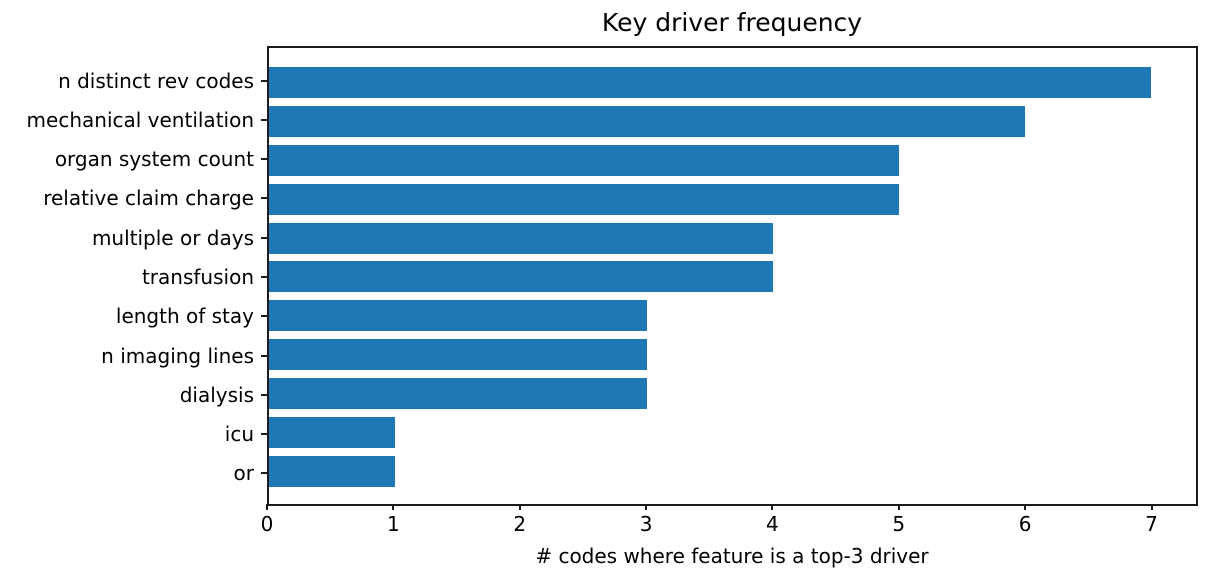  I want to click on bar-row-transfusion, so click(732, 277).